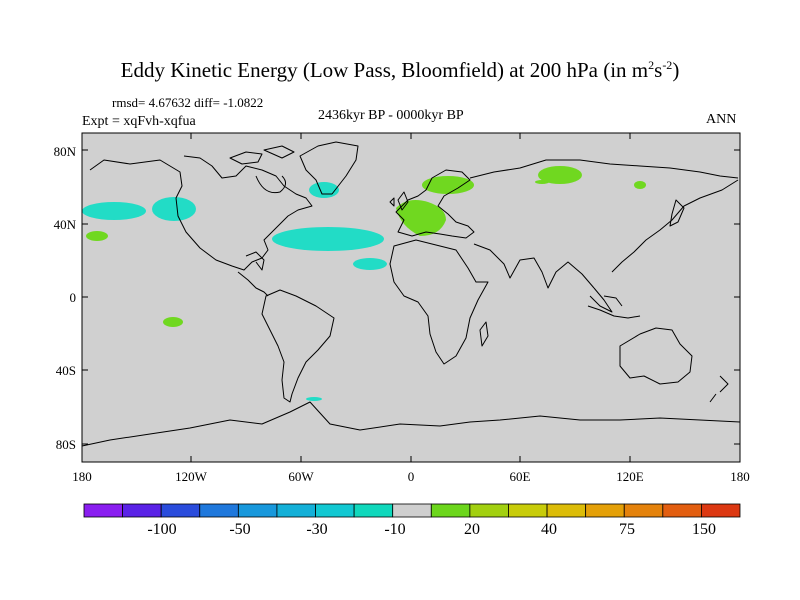 This screenshot has width=800, height=600. What do you see at coordinates (472, 529) in the screenshot?
I see `colorbar-label: 20` at bounding box center [472, 529].